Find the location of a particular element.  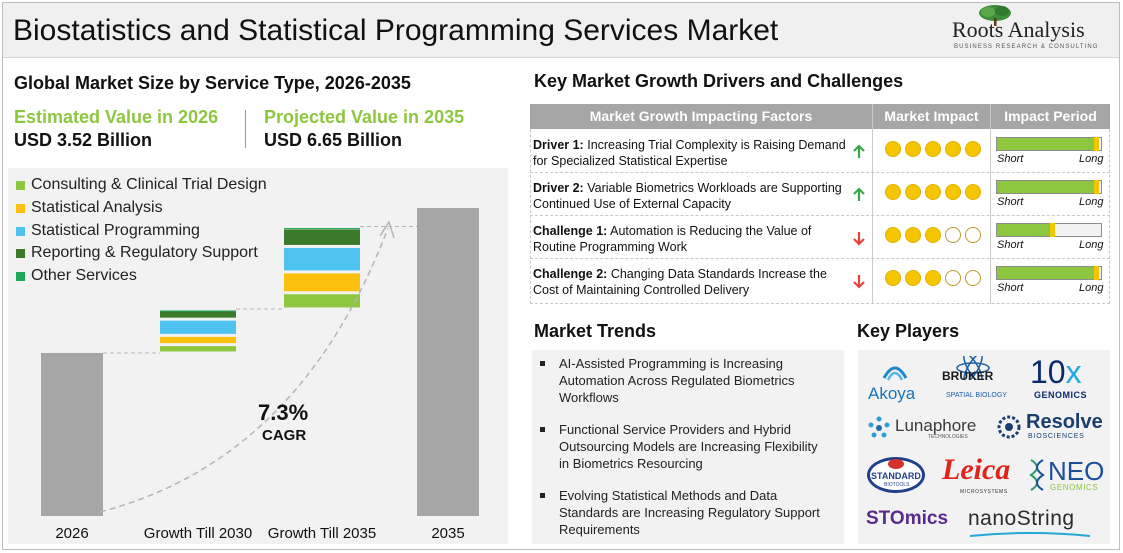

legend-item: Reporting & Regulatory Support is located at coordinates (137, 253).